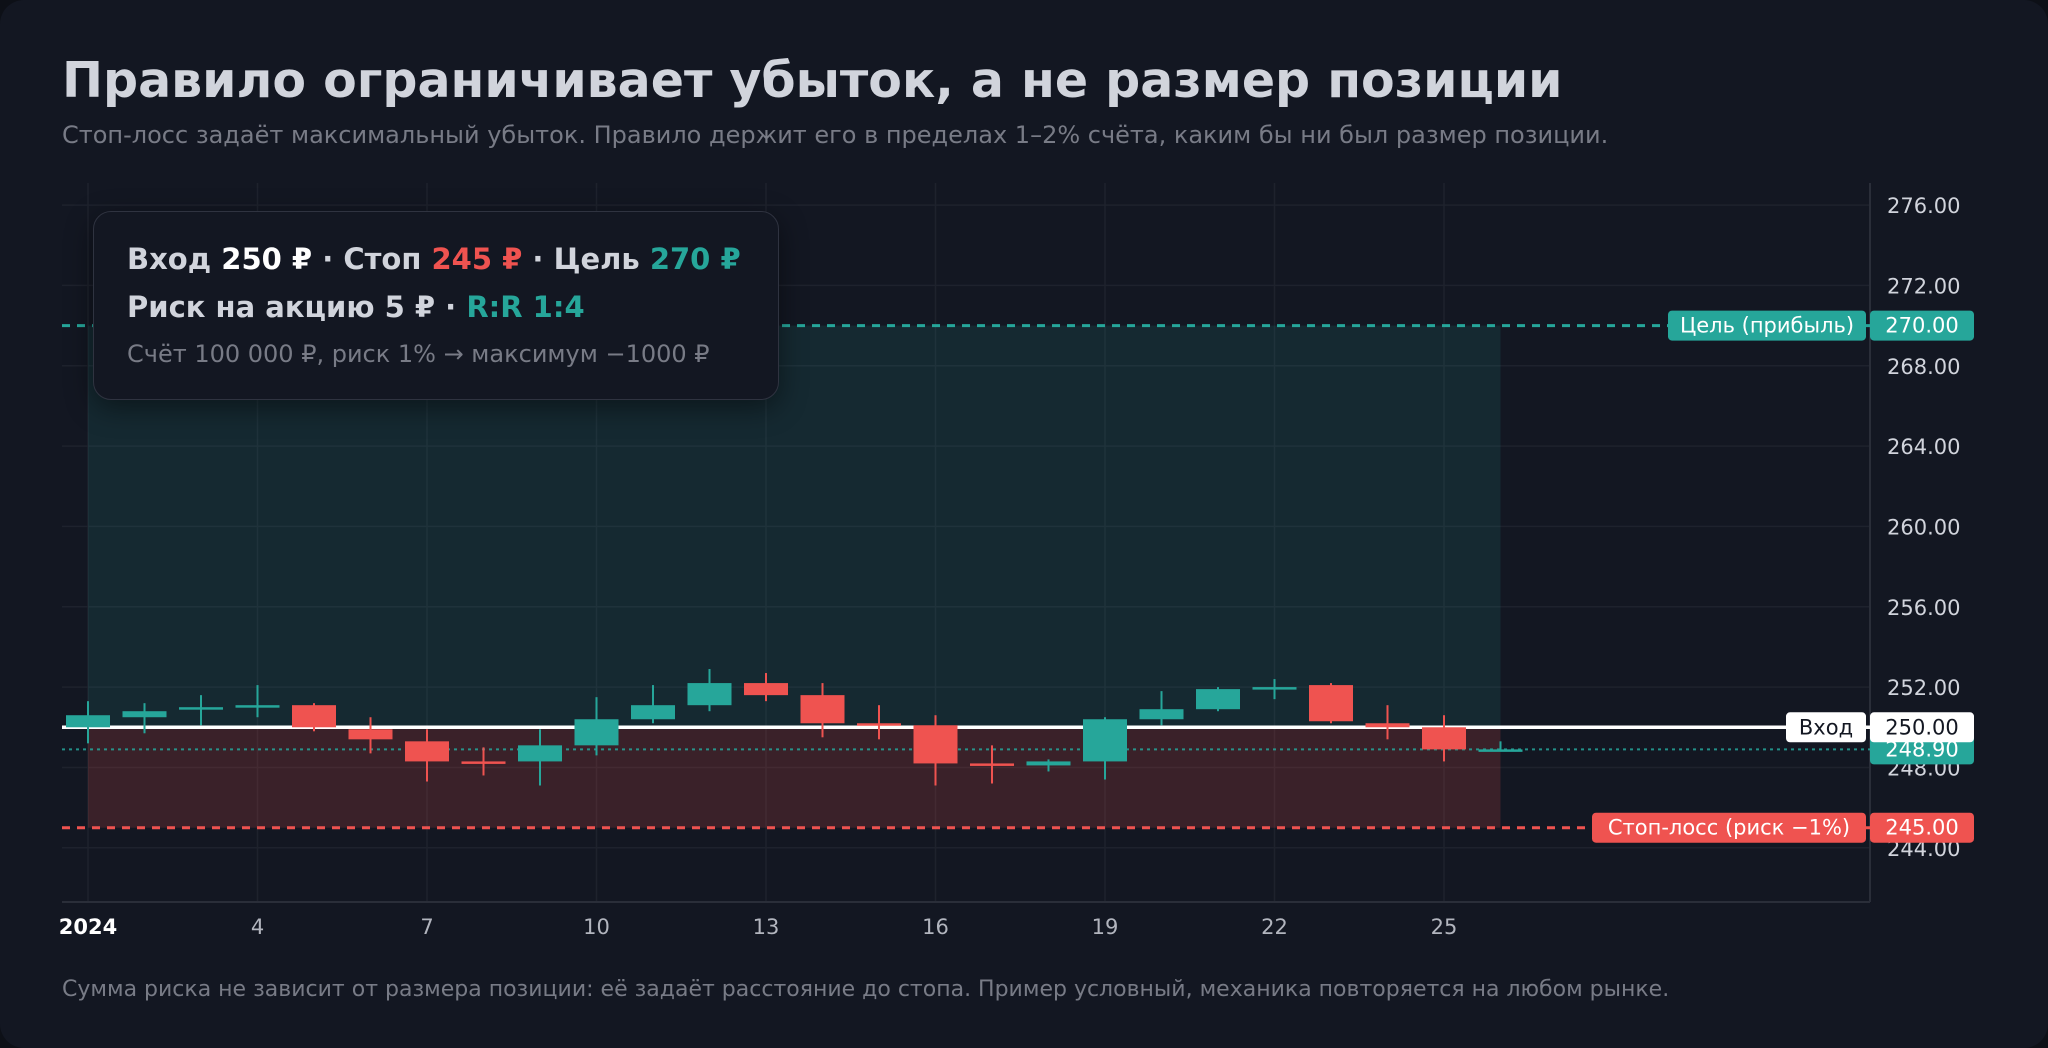  I want to click on x-tick-label: 25, so click(1444, 927).